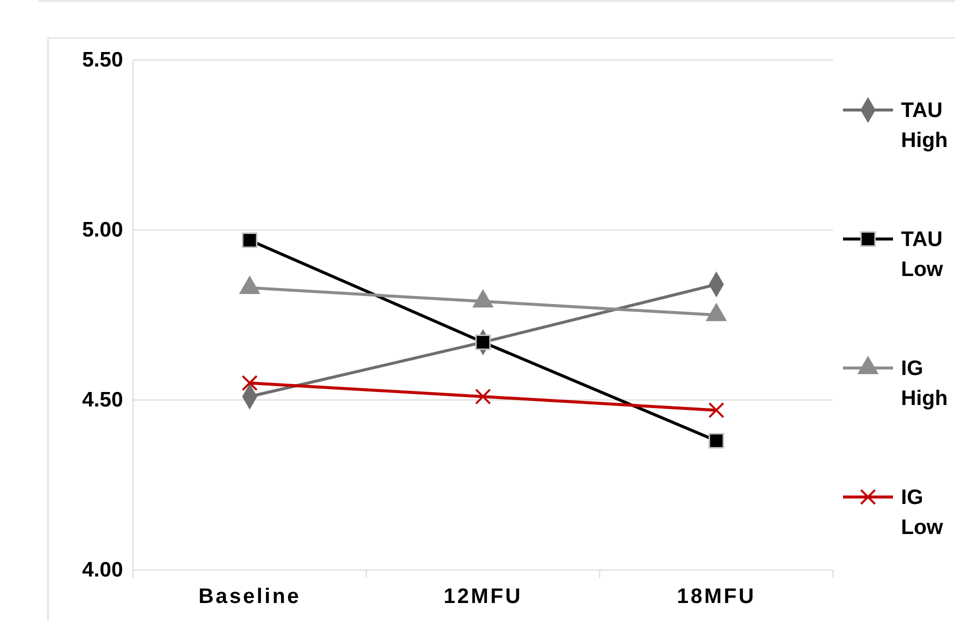 Image resolution: width=955 pixels, height=621 pixels. What do you see at coordinates (922, 254) in the screenshot?
I see `legend-label: TAU Low` at bounding box center [922, 254].